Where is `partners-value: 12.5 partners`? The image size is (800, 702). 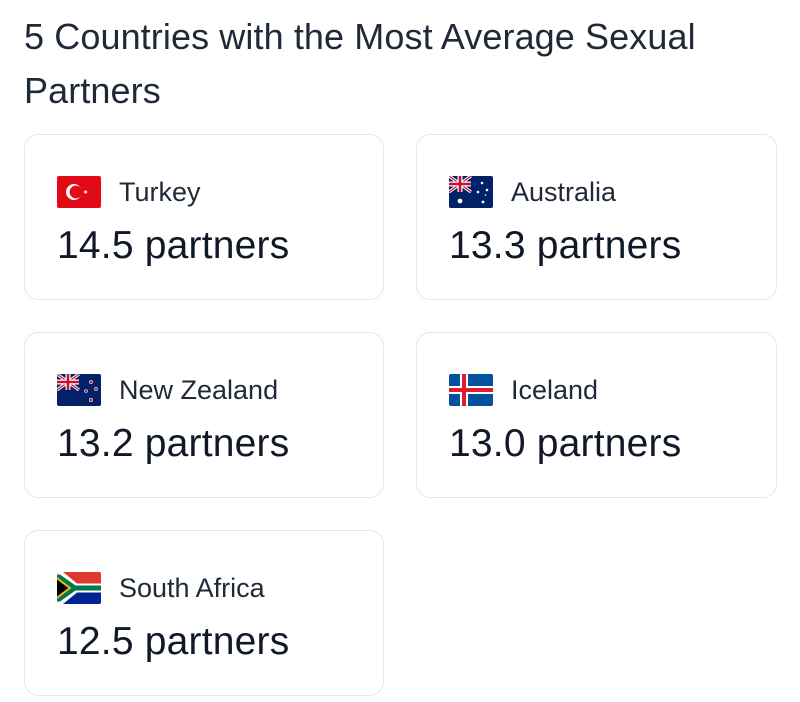
partners-value: 12.5 partners is located at coordinates (173, 641).